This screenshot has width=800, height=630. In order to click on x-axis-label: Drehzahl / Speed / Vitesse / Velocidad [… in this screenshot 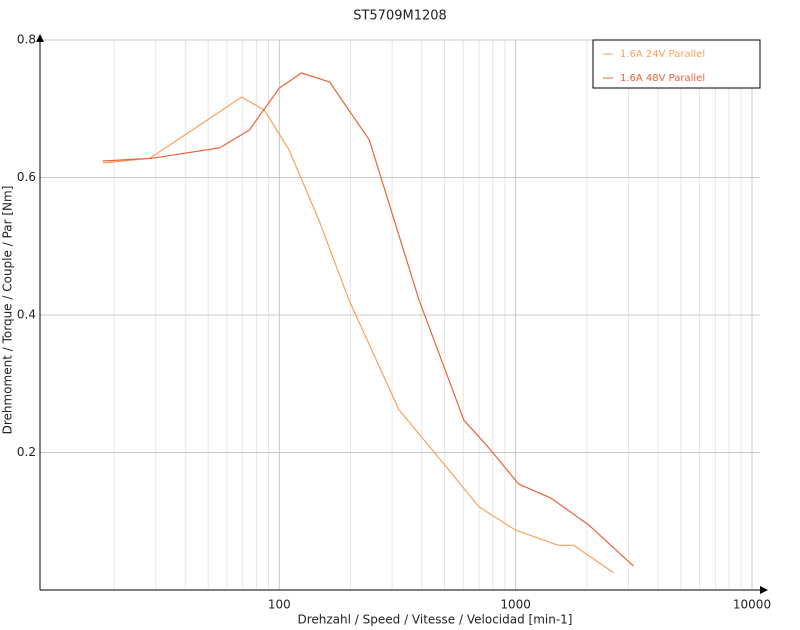, I will do `click(434, 620)`.